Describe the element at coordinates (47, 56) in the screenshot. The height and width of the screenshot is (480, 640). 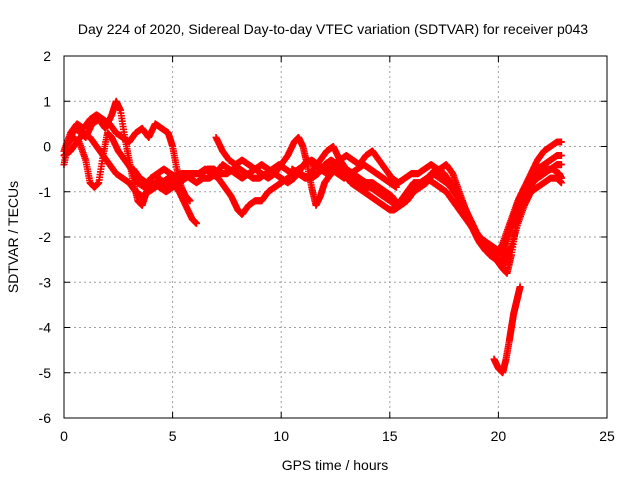
I see `y-tick-label: 2` at that location.